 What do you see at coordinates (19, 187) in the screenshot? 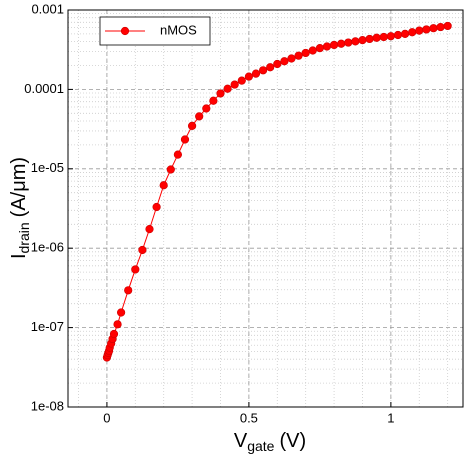
I see `y-label-unit: (A/μm)` at bounding box center [19, 187].